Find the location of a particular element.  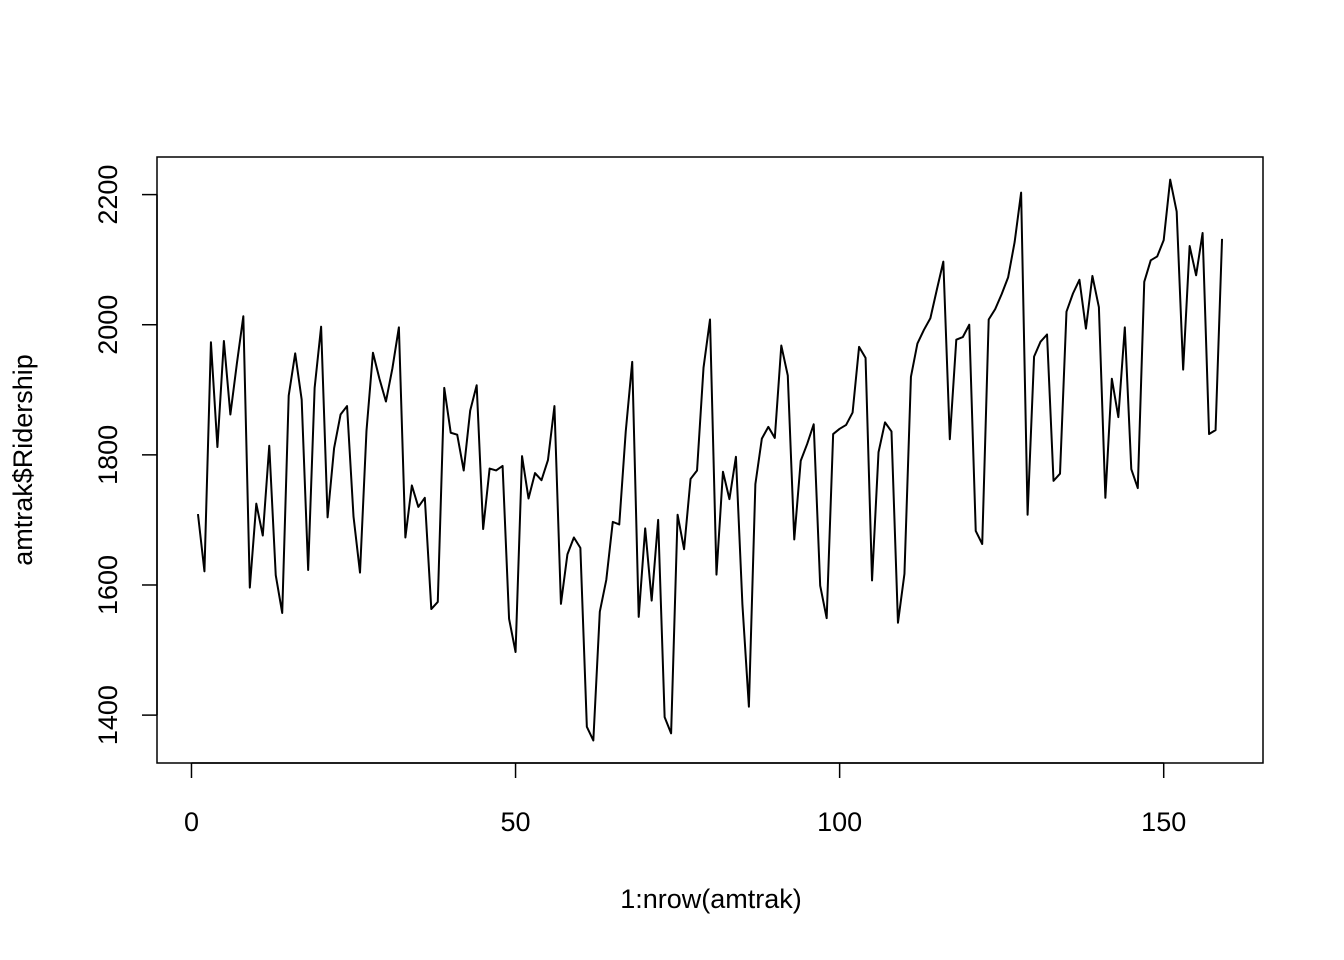

y-tick-label: 1800 is located at coordinates (108, 455).